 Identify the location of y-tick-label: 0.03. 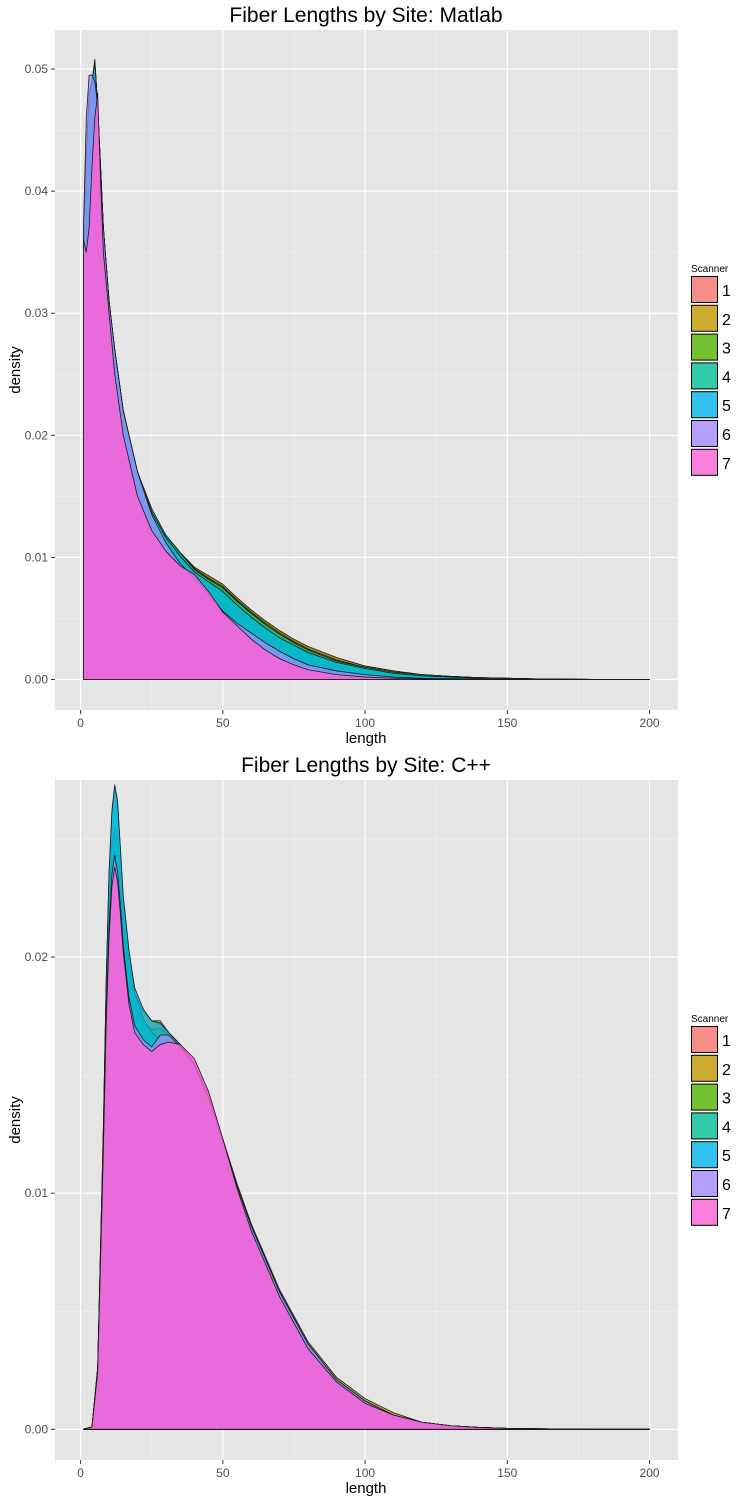
(37, 313).